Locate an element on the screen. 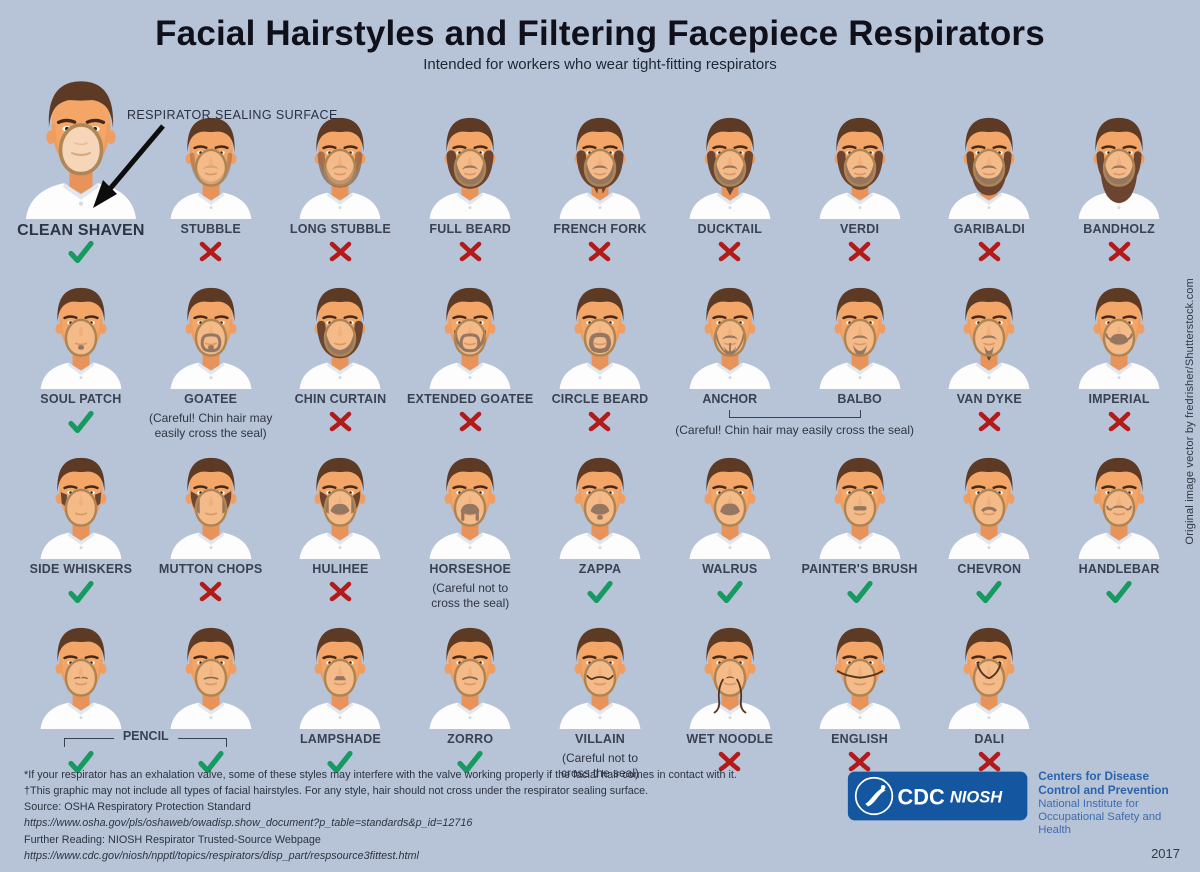 The height and width of the screenshot is (872, 1200). style-label: CHIN CURTAIN is located at coordinates (340, 399).